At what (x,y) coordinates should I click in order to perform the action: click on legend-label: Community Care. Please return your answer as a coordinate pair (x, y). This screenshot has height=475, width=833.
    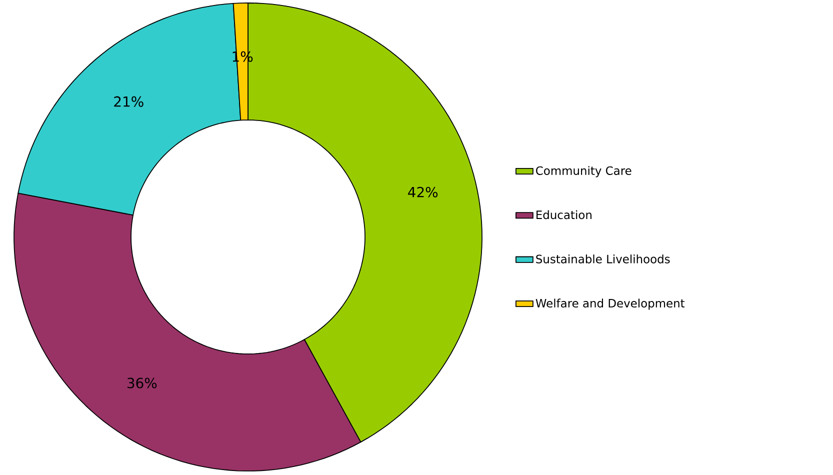
    Looking at the image, I should click on (584, 172).